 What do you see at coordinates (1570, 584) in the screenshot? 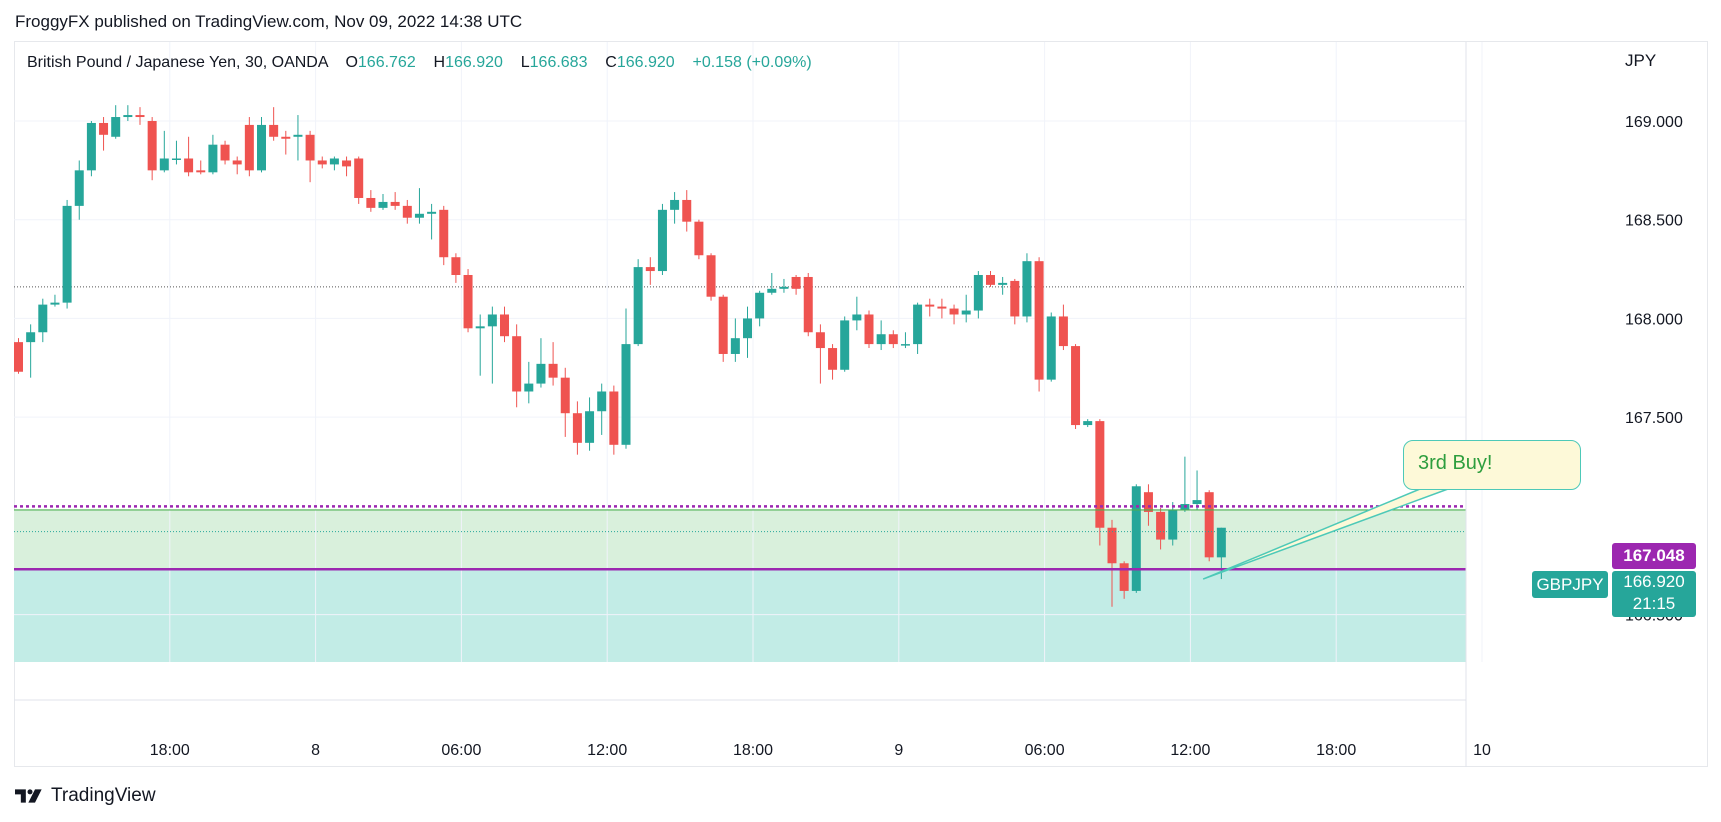
I see `ticker-tag: GBPJPY` at bounding box center [1570, 584].